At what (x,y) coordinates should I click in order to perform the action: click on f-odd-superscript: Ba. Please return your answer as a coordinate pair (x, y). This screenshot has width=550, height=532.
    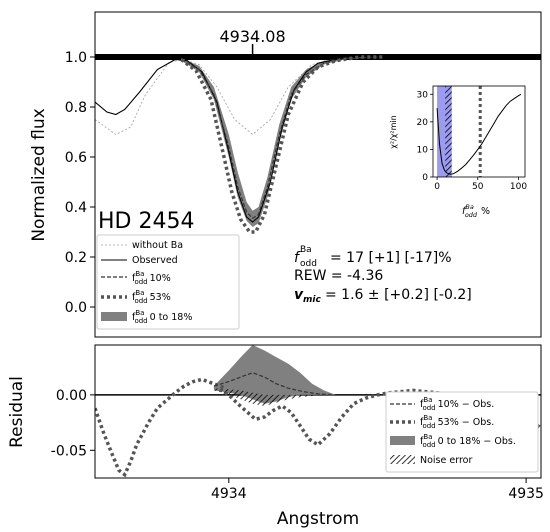
    Looking at the image, I should click on (306, 250).